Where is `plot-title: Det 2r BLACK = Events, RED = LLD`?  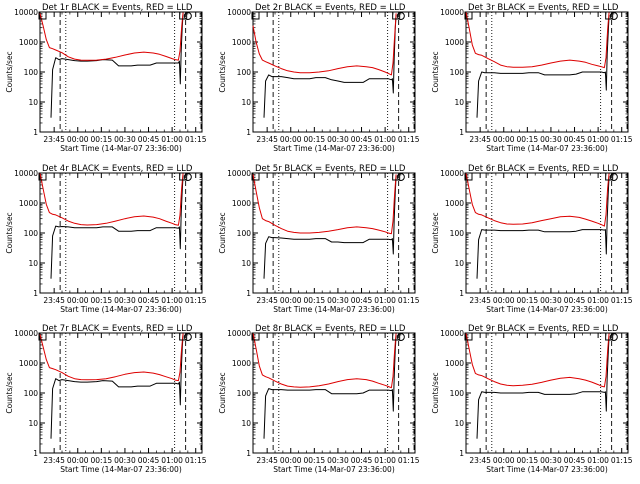 plot-title: Det 2r BLACK = Events, RED = LLD is located at coordinates (330, 8).